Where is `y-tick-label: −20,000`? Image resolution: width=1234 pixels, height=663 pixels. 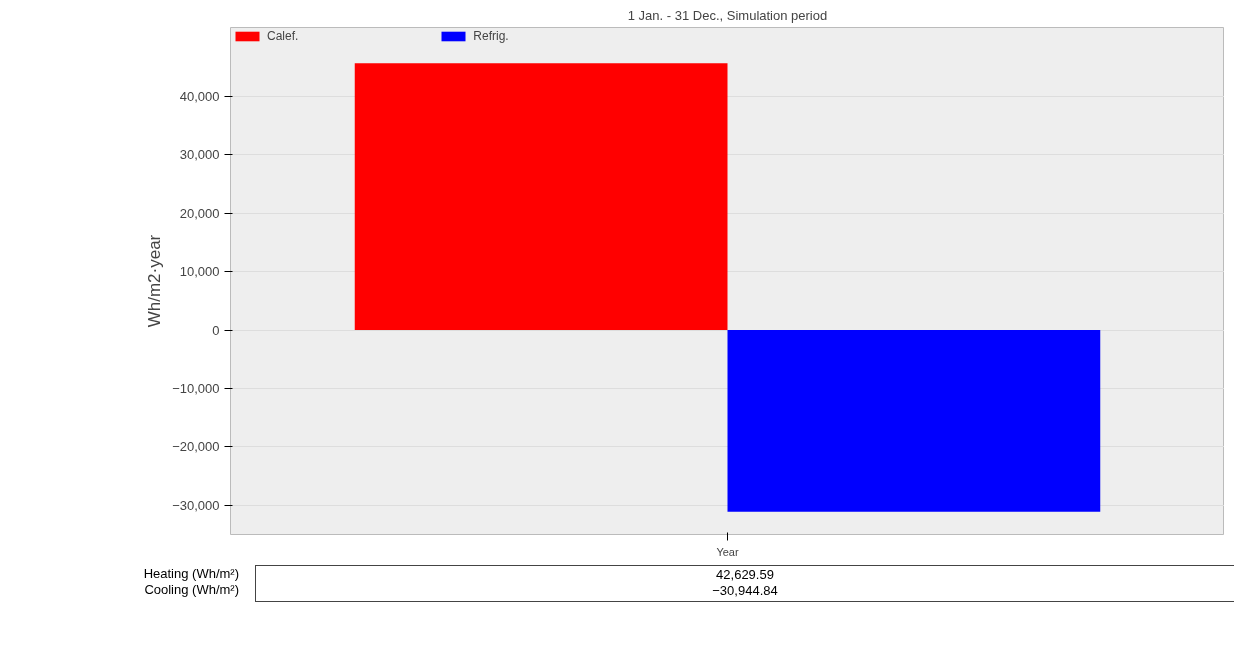 y-tick-label: −20,000 is located at coordinates (196, 447).